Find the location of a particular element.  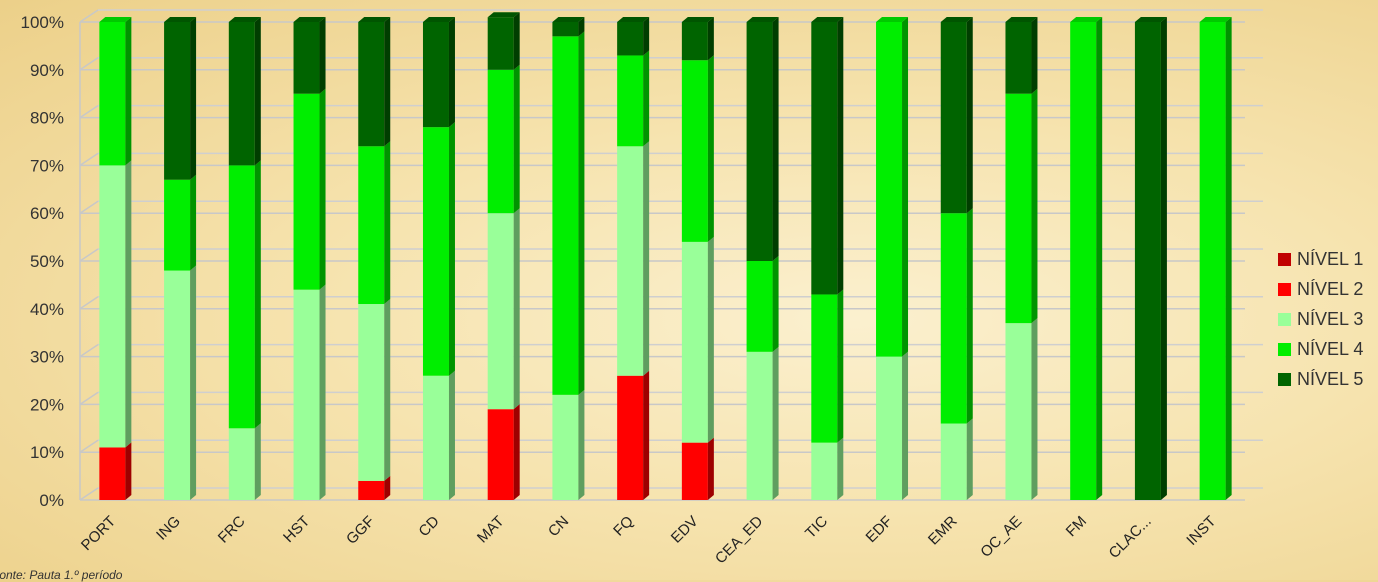

x-tick-label: CN is located at coordinates (558, 526).